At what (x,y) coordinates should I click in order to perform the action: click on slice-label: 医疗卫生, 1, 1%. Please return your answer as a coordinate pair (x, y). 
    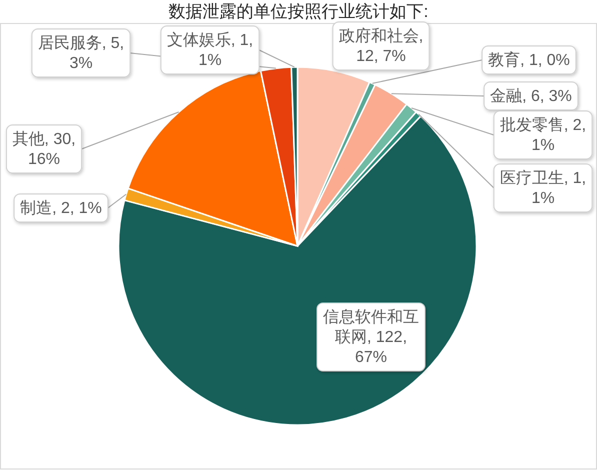
    Looking at the image, I should click on (543, 188).